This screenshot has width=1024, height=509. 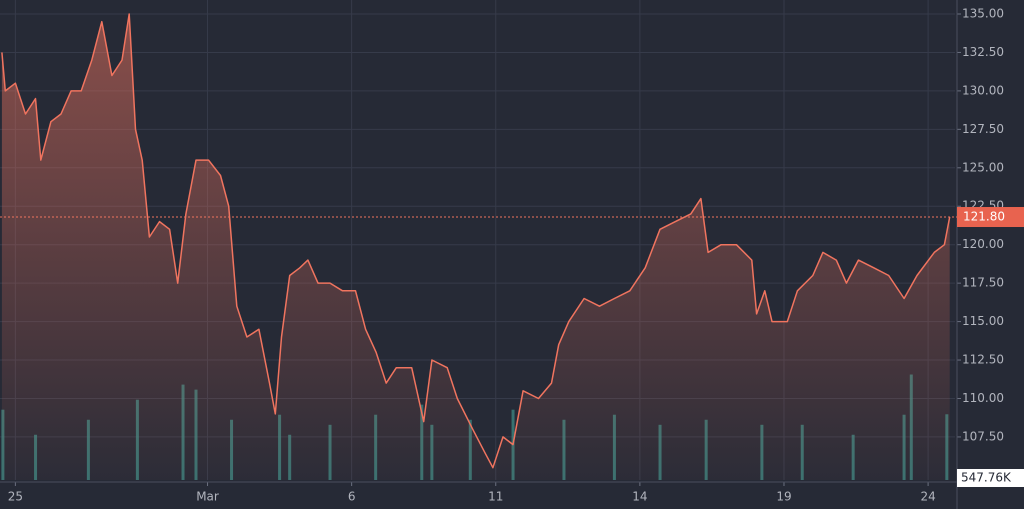 What do you see at coordinates (983, 52) in the screenshot?
I see `y-tick-label: 132.50` at bounding box center [983, 52].